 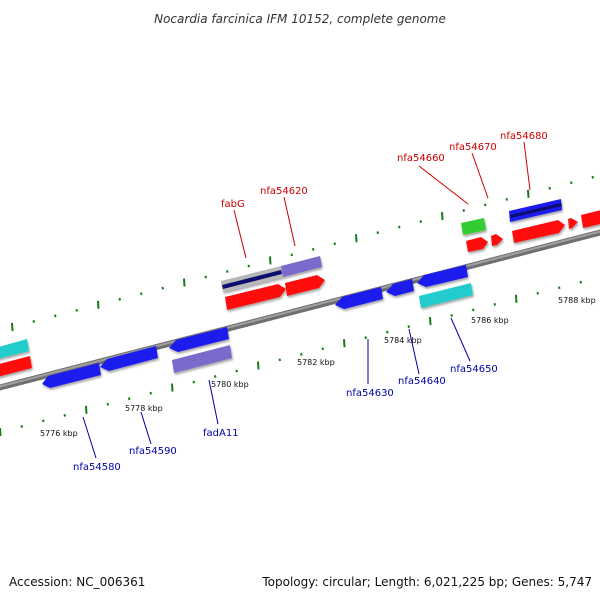 What do you see at coordinates (16, 366) in the screenshot?
I see `gene-red-left` at bounding box center [16, 366].